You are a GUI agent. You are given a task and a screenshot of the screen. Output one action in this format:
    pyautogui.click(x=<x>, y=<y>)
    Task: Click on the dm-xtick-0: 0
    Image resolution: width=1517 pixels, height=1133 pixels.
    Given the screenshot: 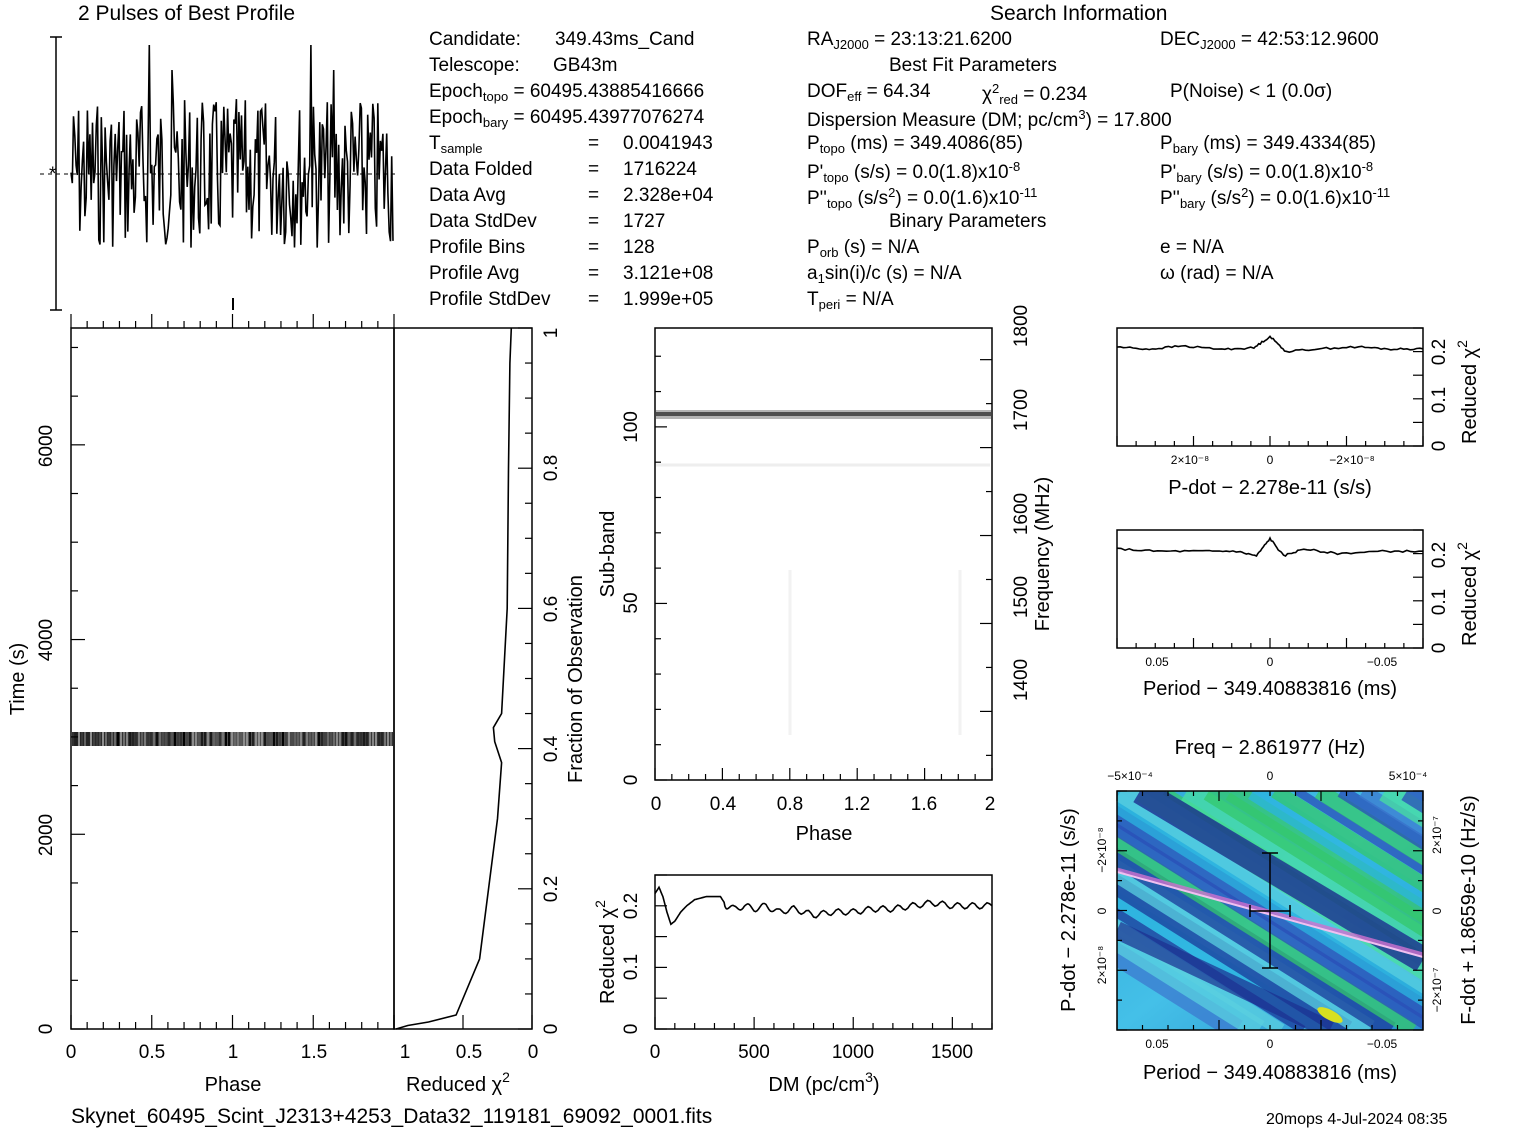 What is the action you would take?
    pyautogui.click(x=655, y=1052)
    